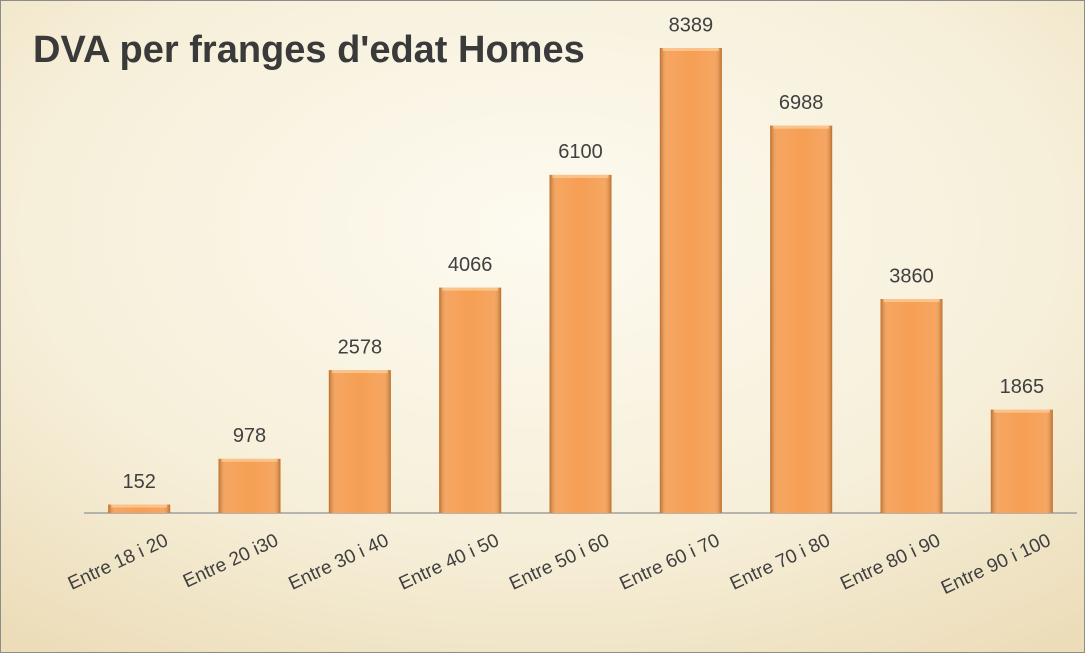 This screenshot has height=653, width=1085. Describe the element at coordinates (911, 276) in the screenshot. I see `data-label: 3860` at that location.